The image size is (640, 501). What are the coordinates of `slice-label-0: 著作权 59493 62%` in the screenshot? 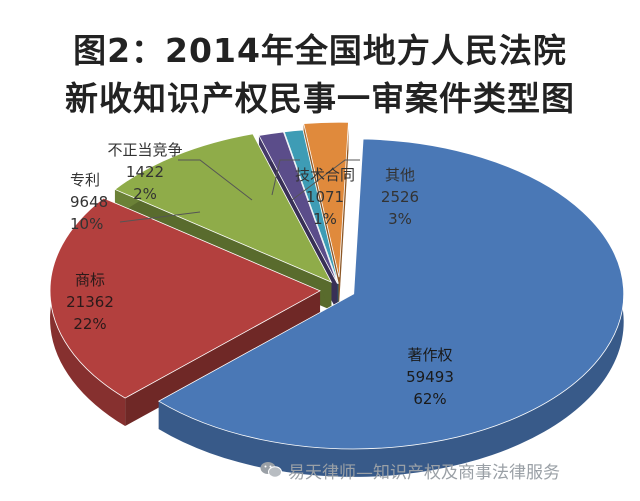 It's located at (430, 377).